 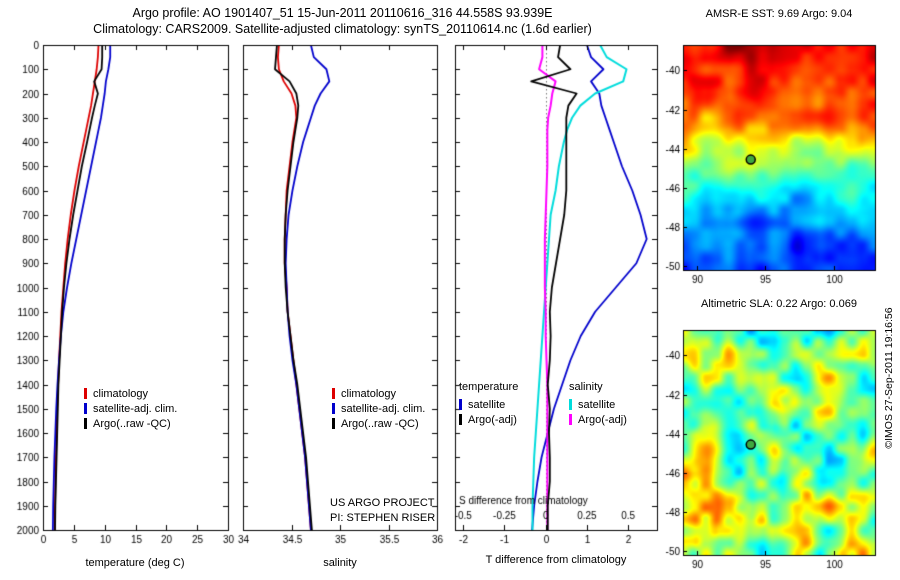 I want to click on legend-item-s-satellite: satellite, so click(x=598, y=404).